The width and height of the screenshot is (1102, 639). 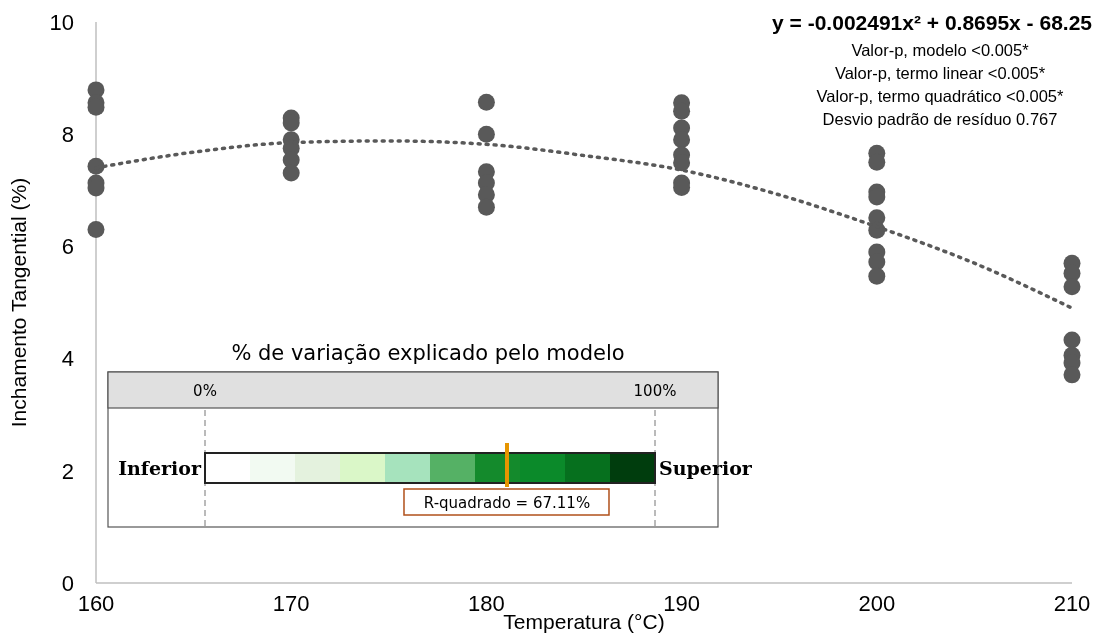 What do you see at coordinates (291, 603) in the screenshot?
I see `x-tick-label: 170` at bounding box center [291, 603].